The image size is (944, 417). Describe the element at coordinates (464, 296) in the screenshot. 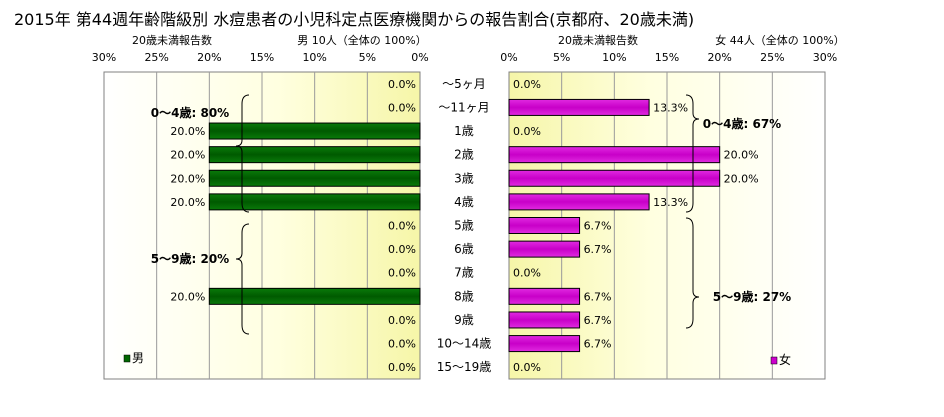

I see `age-category-label: 8歳` at that location.